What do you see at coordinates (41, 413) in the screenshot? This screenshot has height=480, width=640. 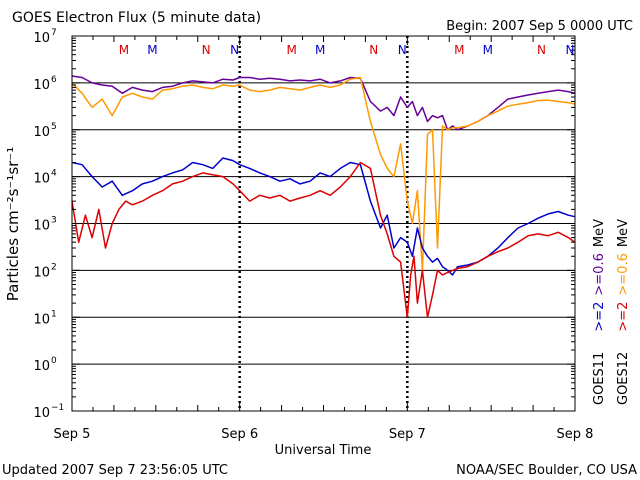 I see `y-tick-label-1e-1: 10` at bounding box center [41, 413].